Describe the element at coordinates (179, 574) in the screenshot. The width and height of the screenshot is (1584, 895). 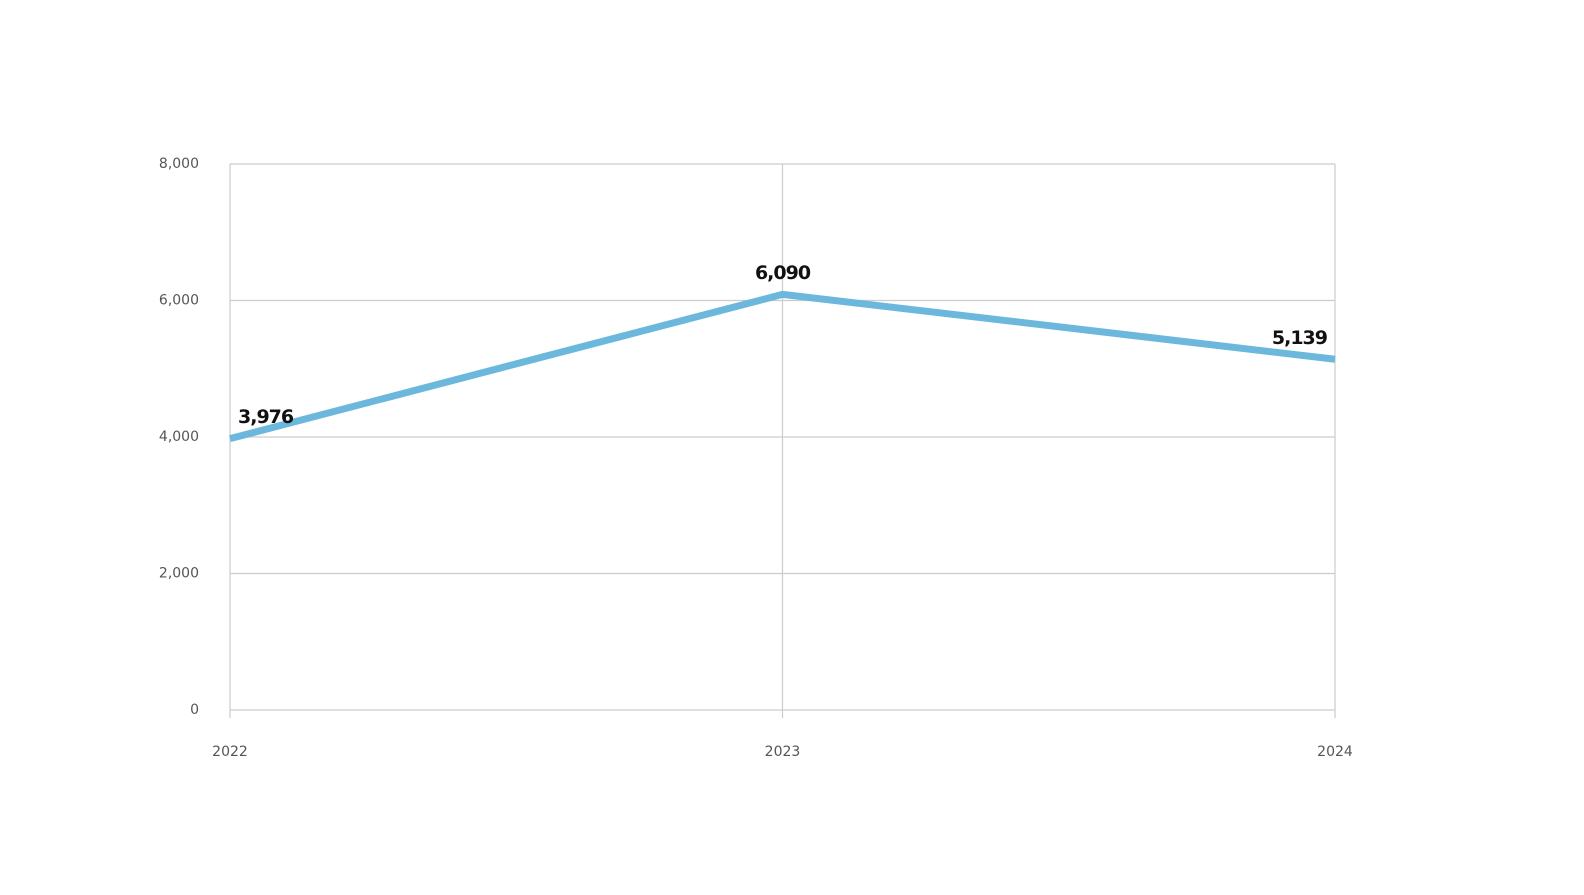
I see `y-tick-label: 2,000` at that location.